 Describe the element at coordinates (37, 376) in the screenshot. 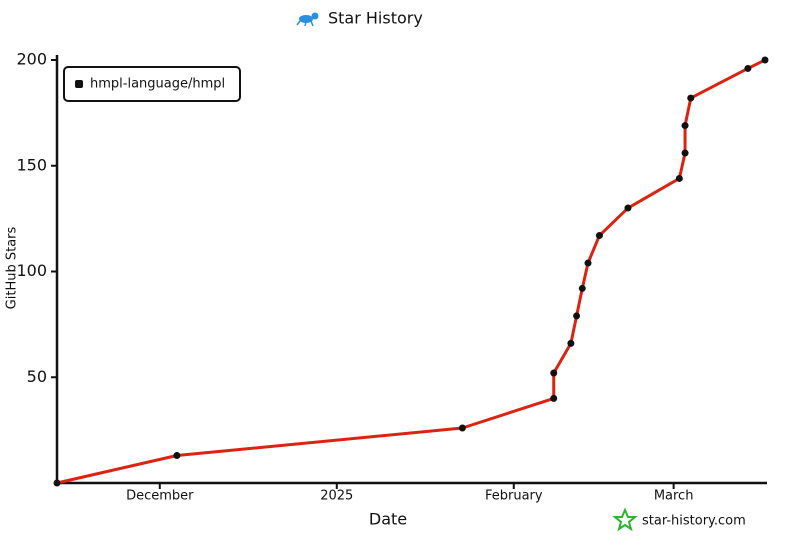

I see `y-tick-label: 50` at that location.